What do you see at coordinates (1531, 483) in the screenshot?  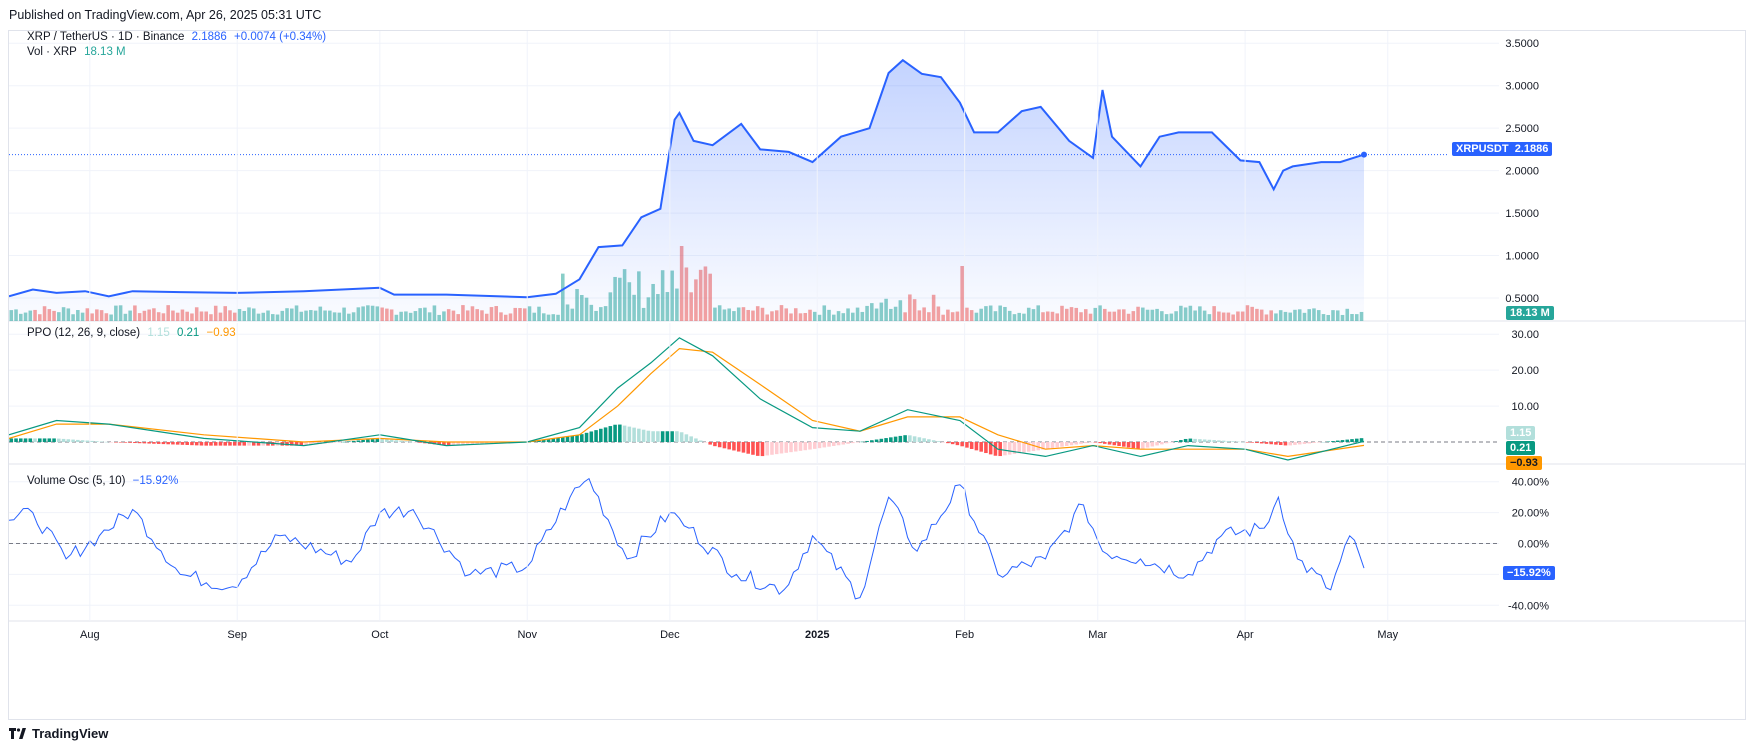 I see `vosc-tick-label: 40.00%` at bounding box center [1531, 483].